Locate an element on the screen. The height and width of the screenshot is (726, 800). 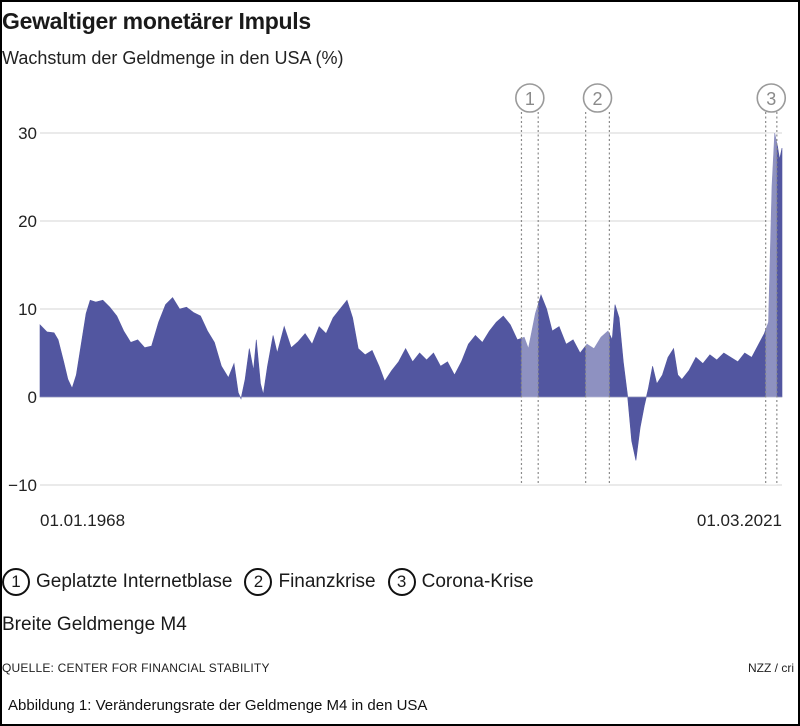
y-tick-label: 0 is located at coordinates (32, 397).